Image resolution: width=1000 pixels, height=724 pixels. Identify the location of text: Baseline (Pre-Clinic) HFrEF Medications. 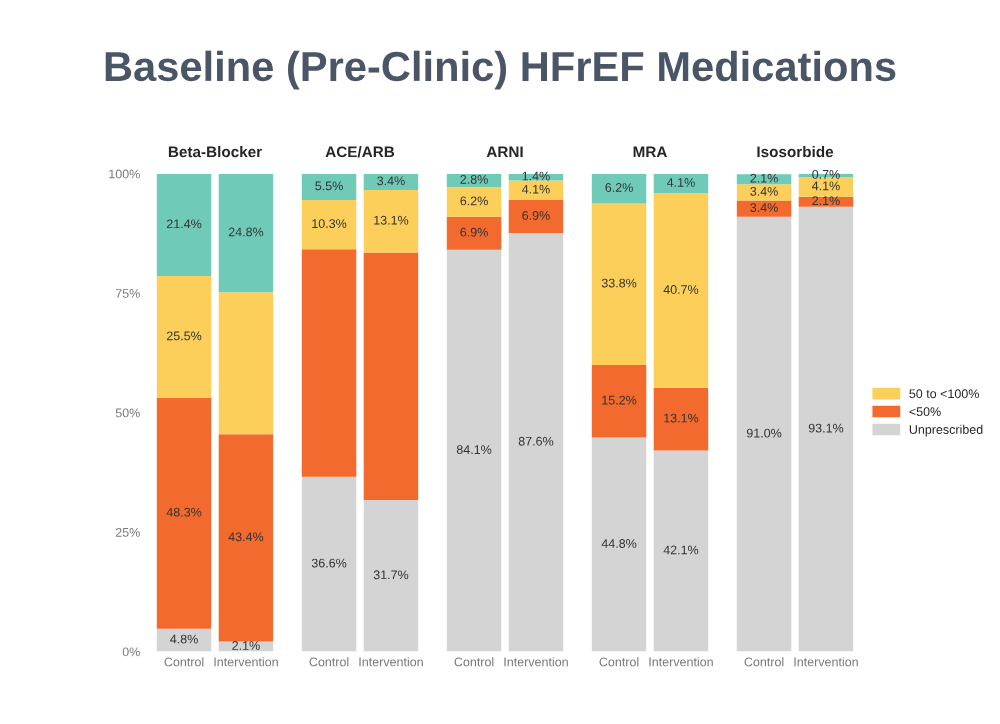
(500, 70).